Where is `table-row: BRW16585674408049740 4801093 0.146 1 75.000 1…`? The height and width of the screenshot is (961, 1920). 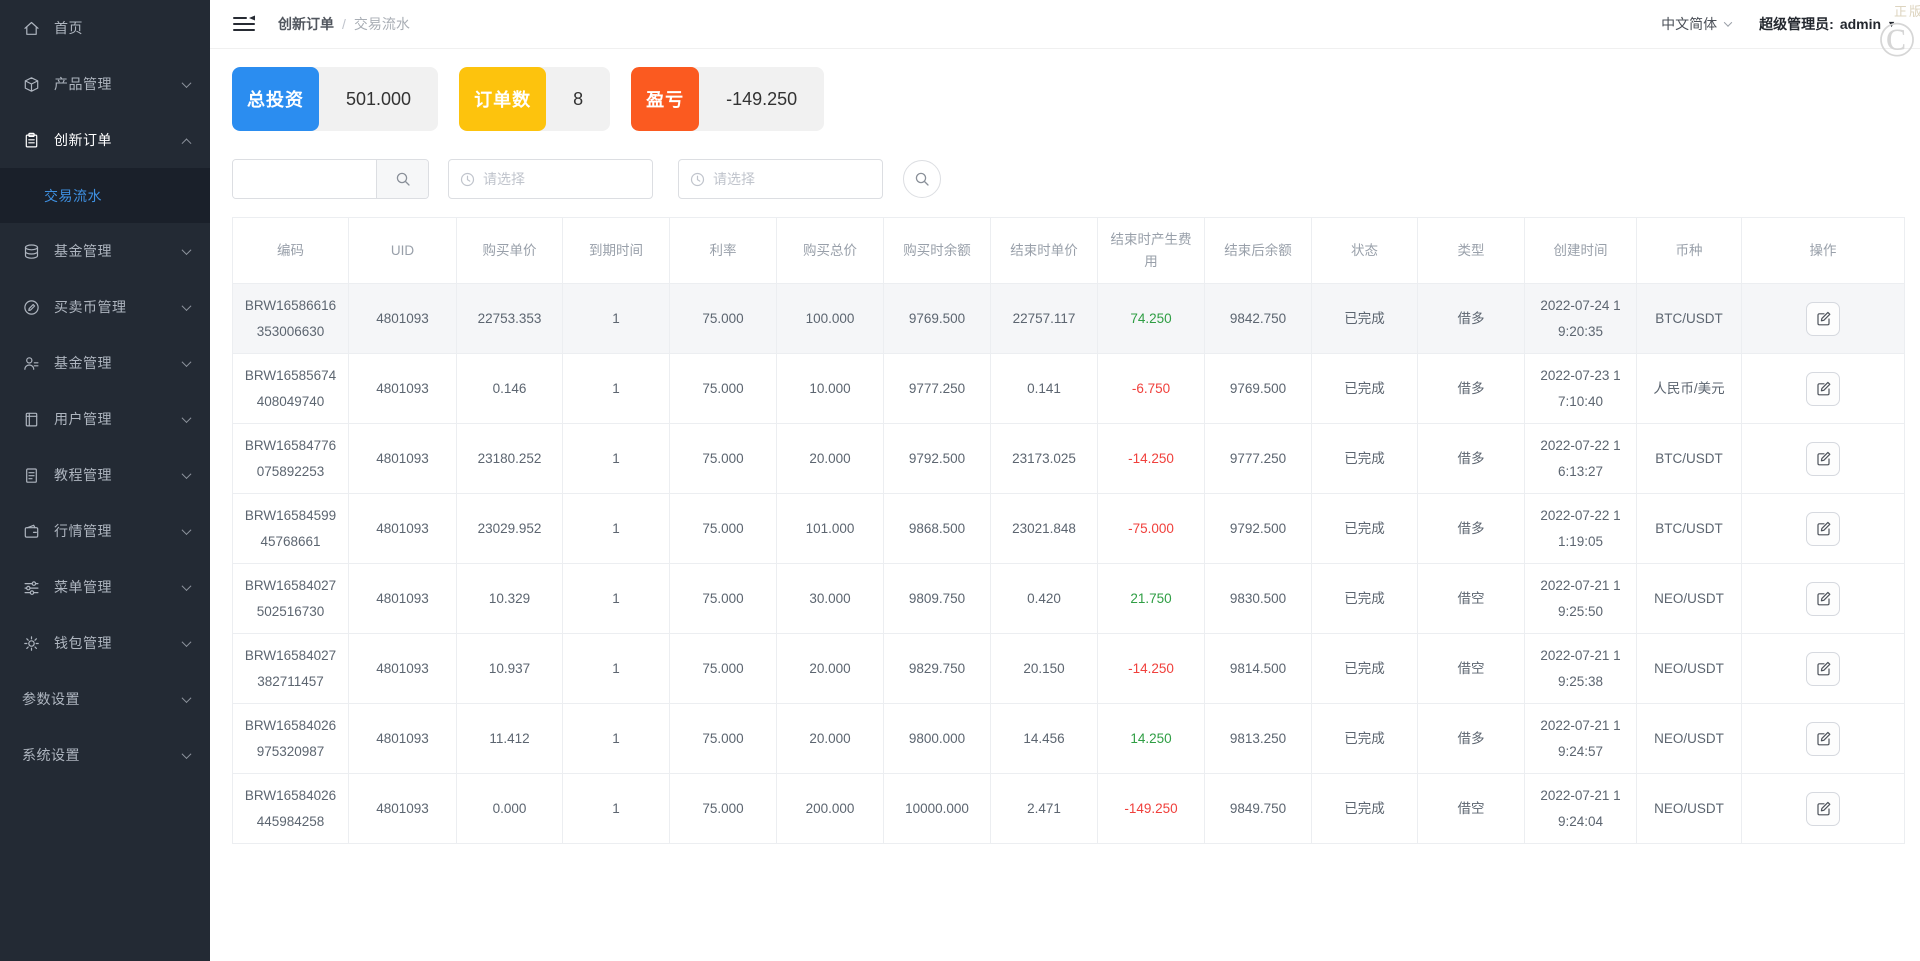 table-row: BRW16585674408049740 4801093 0.146 1 75.000 1… is located at coordinates (1068, 388).